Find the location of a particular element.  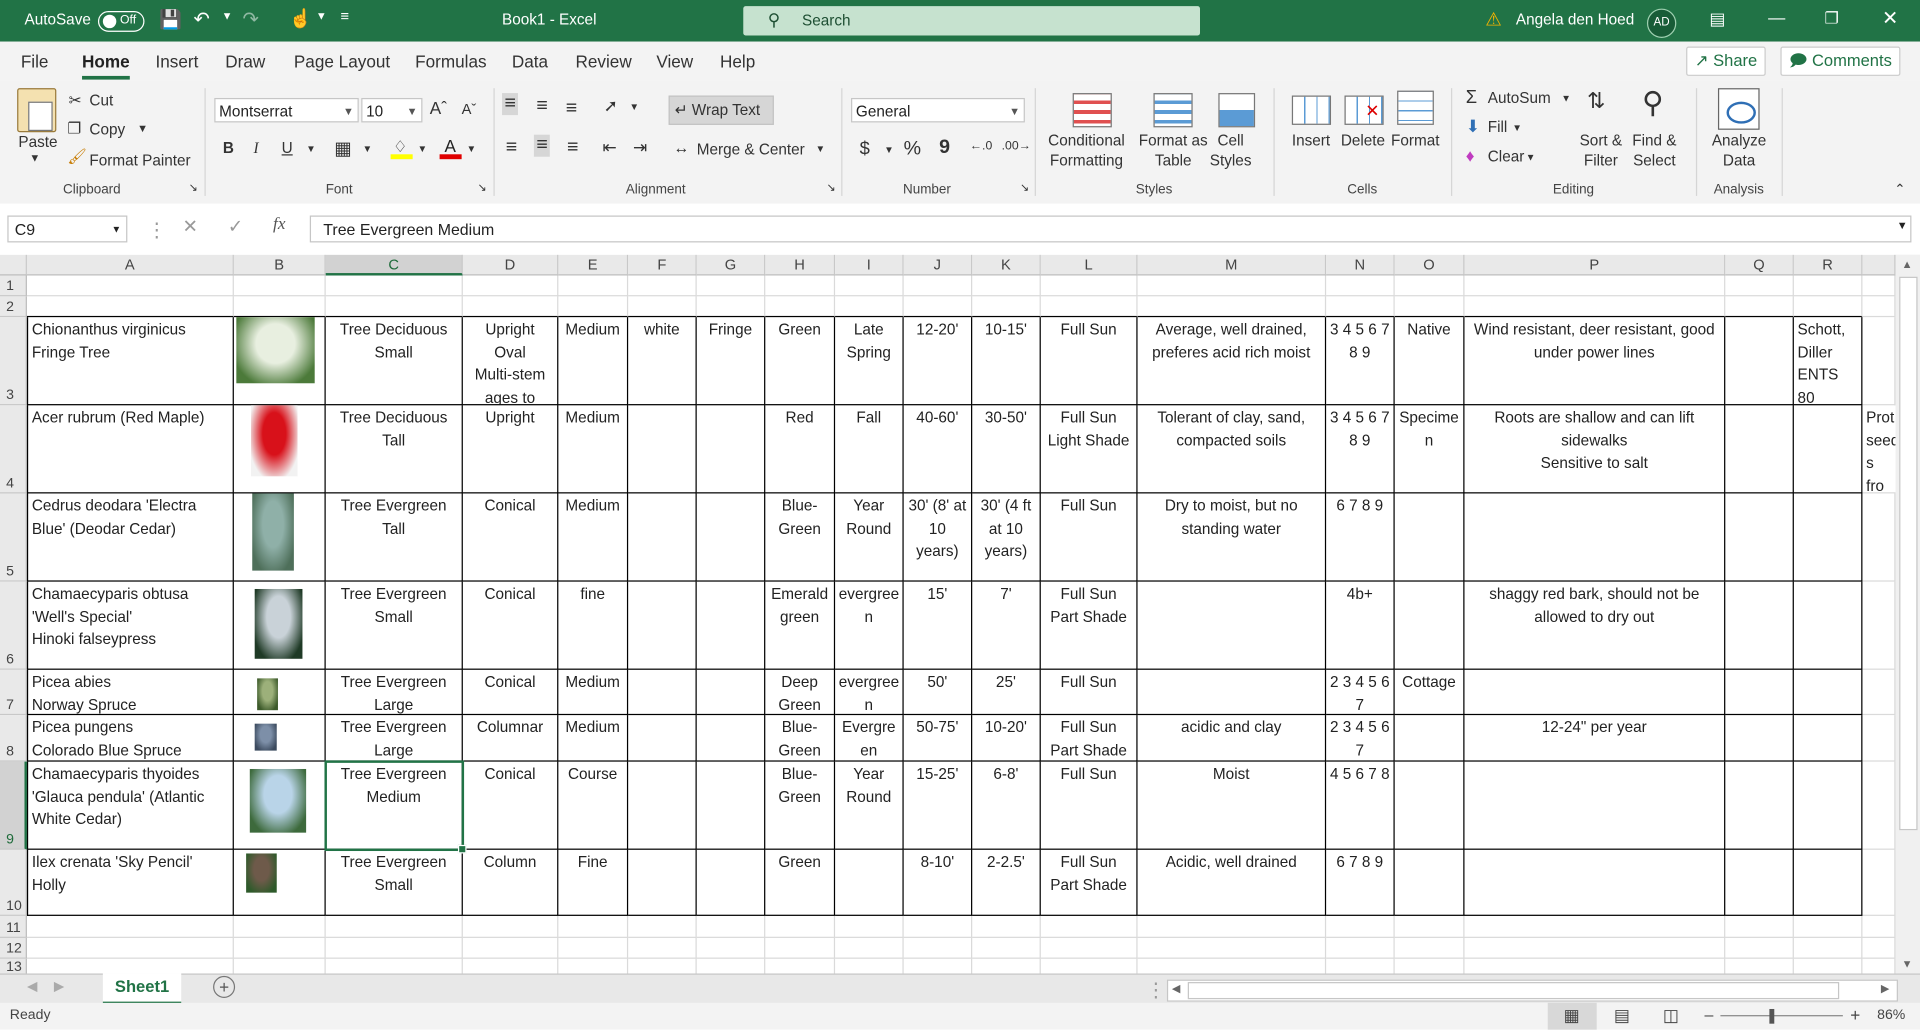

cell-styles-icon is located at coordinates (1237, 110).